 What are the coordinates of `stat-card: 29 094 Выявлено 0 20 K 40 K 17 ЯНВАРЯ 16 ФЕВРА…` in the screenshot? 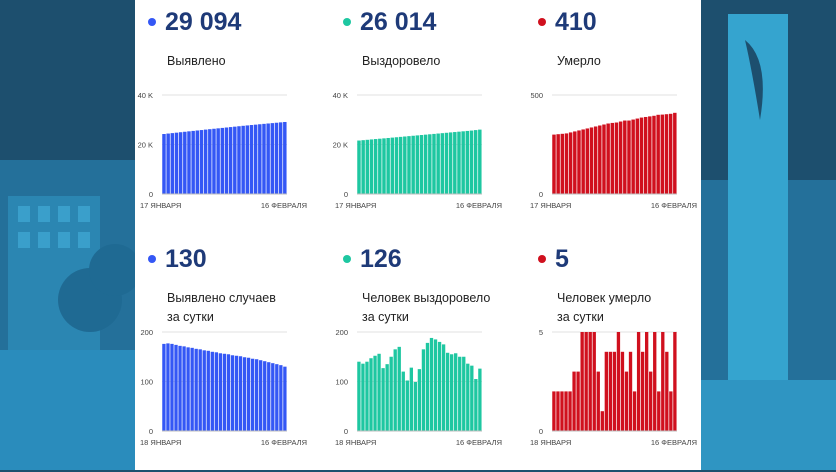 It's located at (227, 117).